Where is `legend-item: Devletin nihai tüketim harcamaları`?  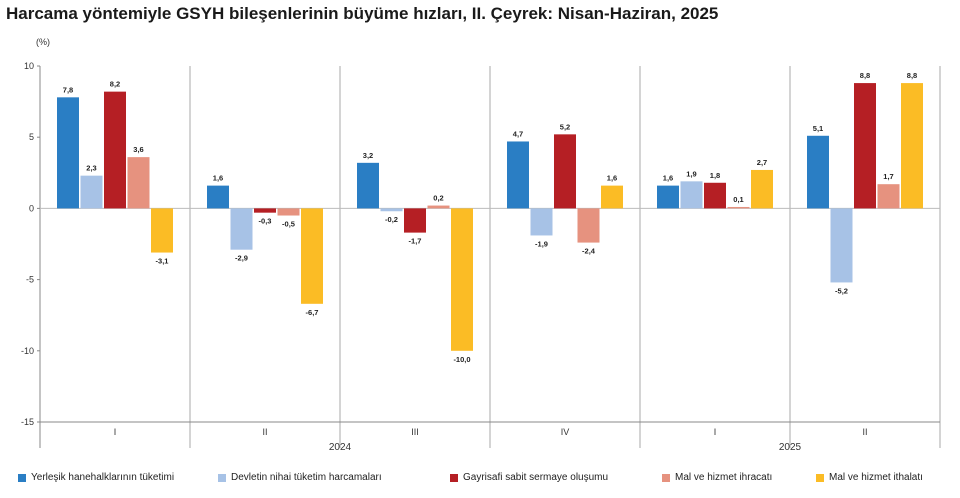
legend-item: Devletin nihai tüketim harcamaları is located at coordinates (300, 477).